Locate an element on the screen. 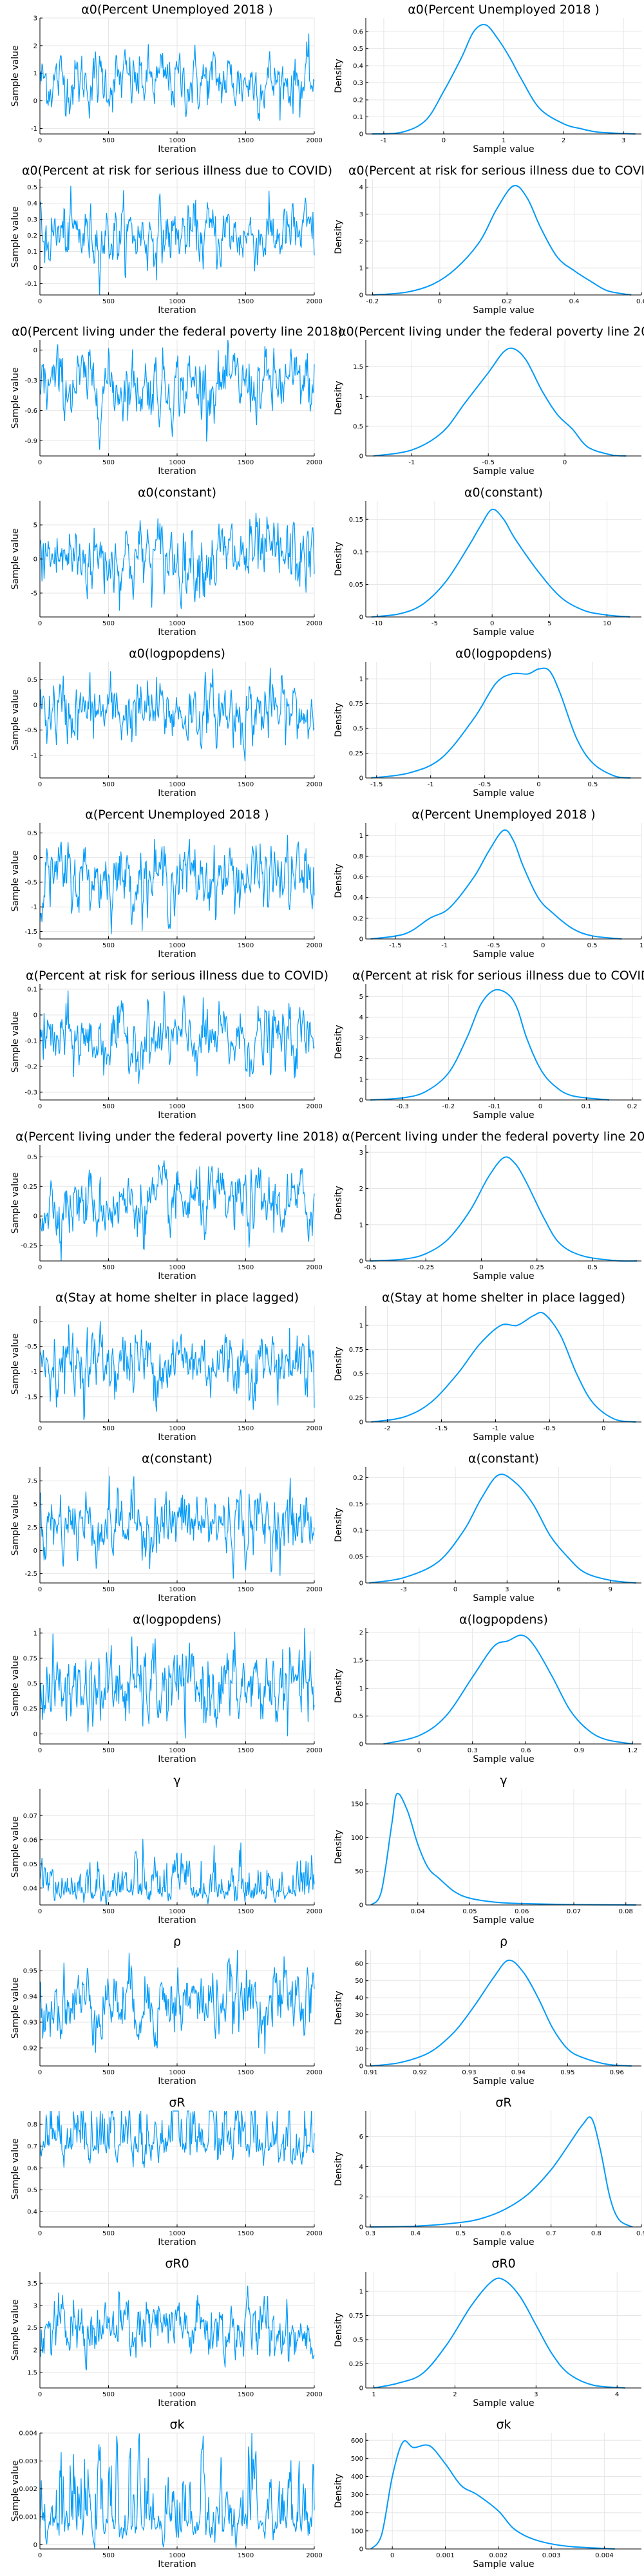 The image size is (644, 2576). x-tick-label: 0.4 is located at coordinates (574, 301).